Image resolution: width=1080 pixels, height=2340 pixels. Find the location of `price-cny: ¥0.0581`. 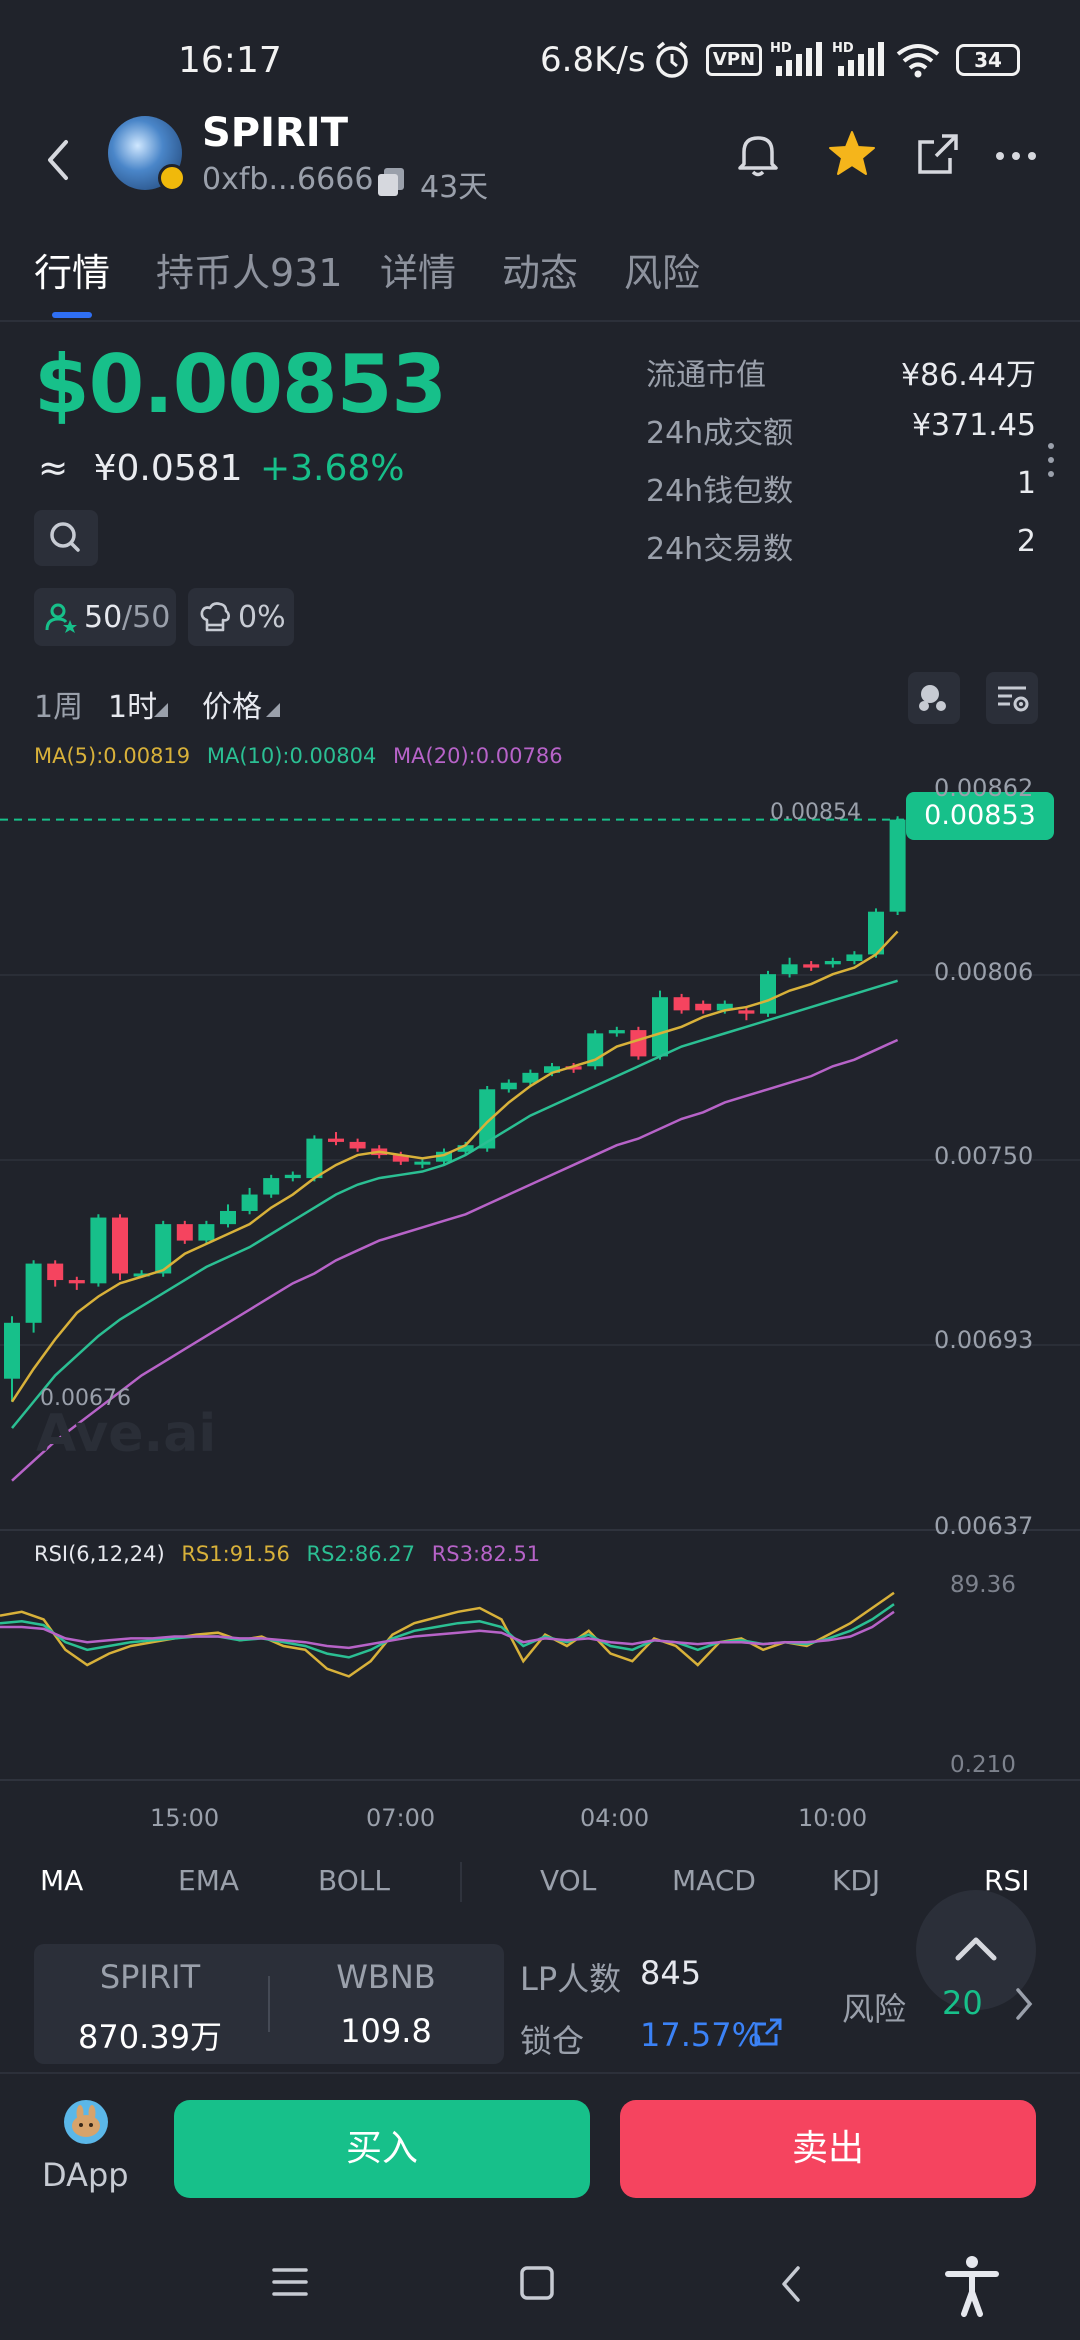

price-cny: ¥0.0581 is located at coordinates (168, 468).